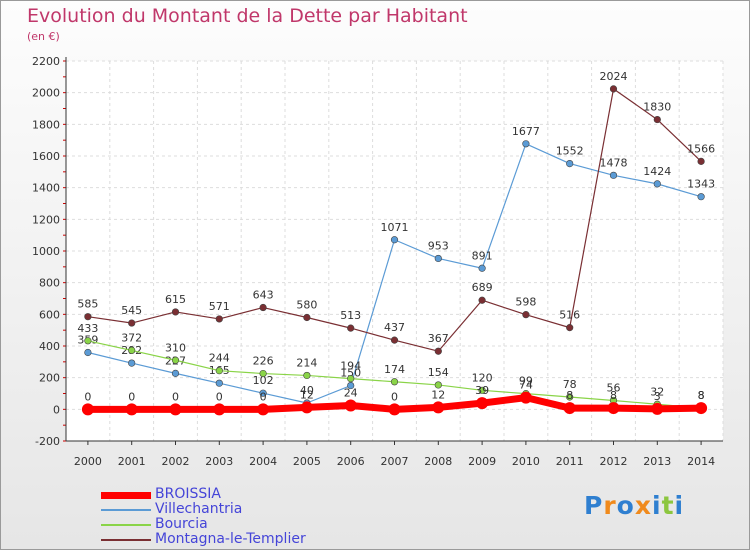 The height and width of the screenshot is (551, 750). Describe the element at coordinates (263, 380) in the screenshot. I see `data-label: 102` at that location.